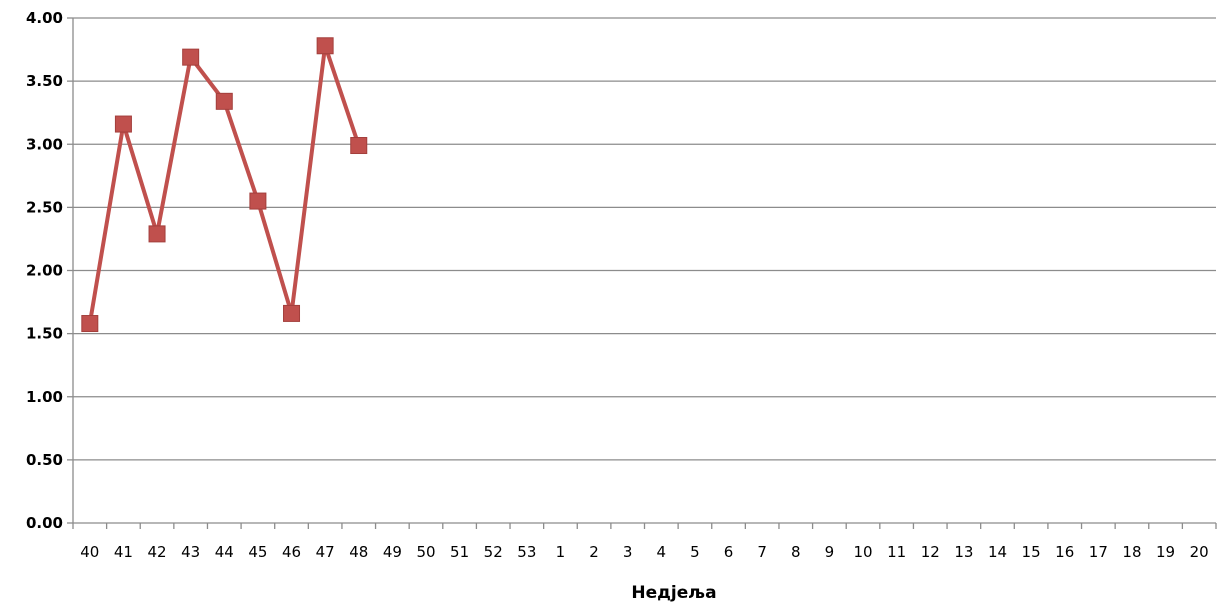 The height and width of the screenshot is (607, 1220). Describe the element at coordinates (1031, 552) in the screenshot. I see `x-tick-label: 15` at that location.